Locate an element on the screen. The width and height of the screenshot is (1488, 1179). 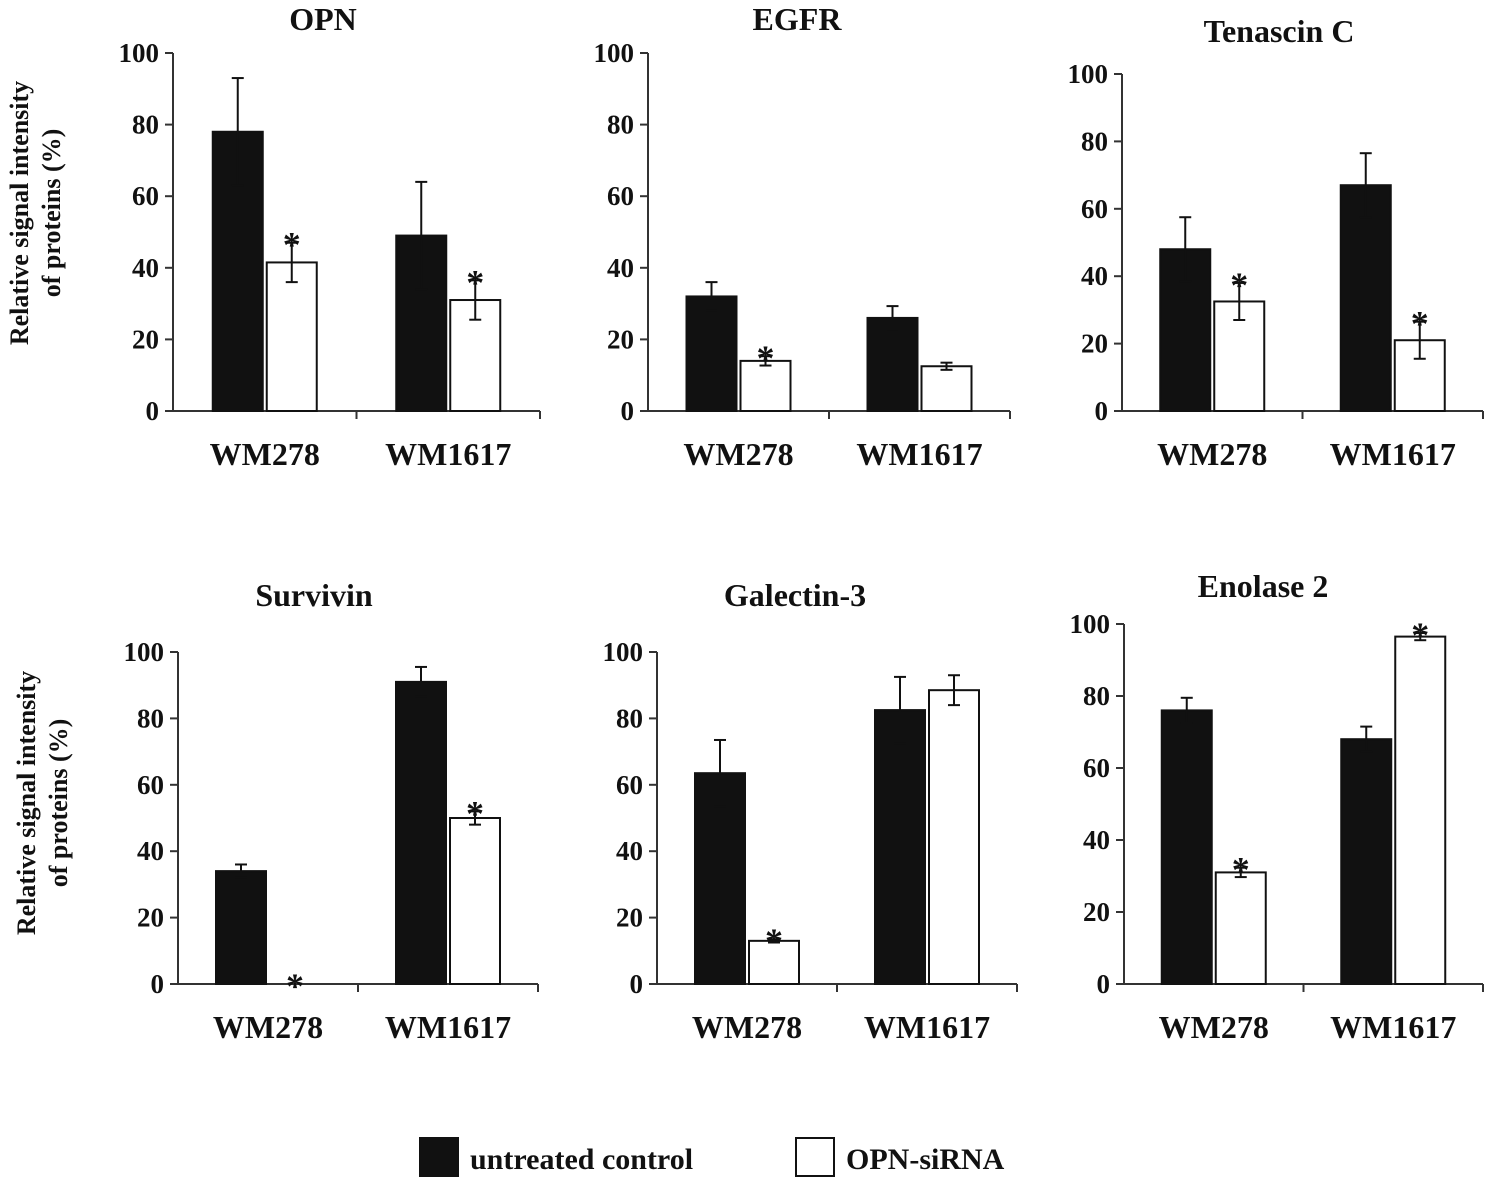
ylabel-bottom-line1: Relative signal intensity is located at coordinates (26, 803).